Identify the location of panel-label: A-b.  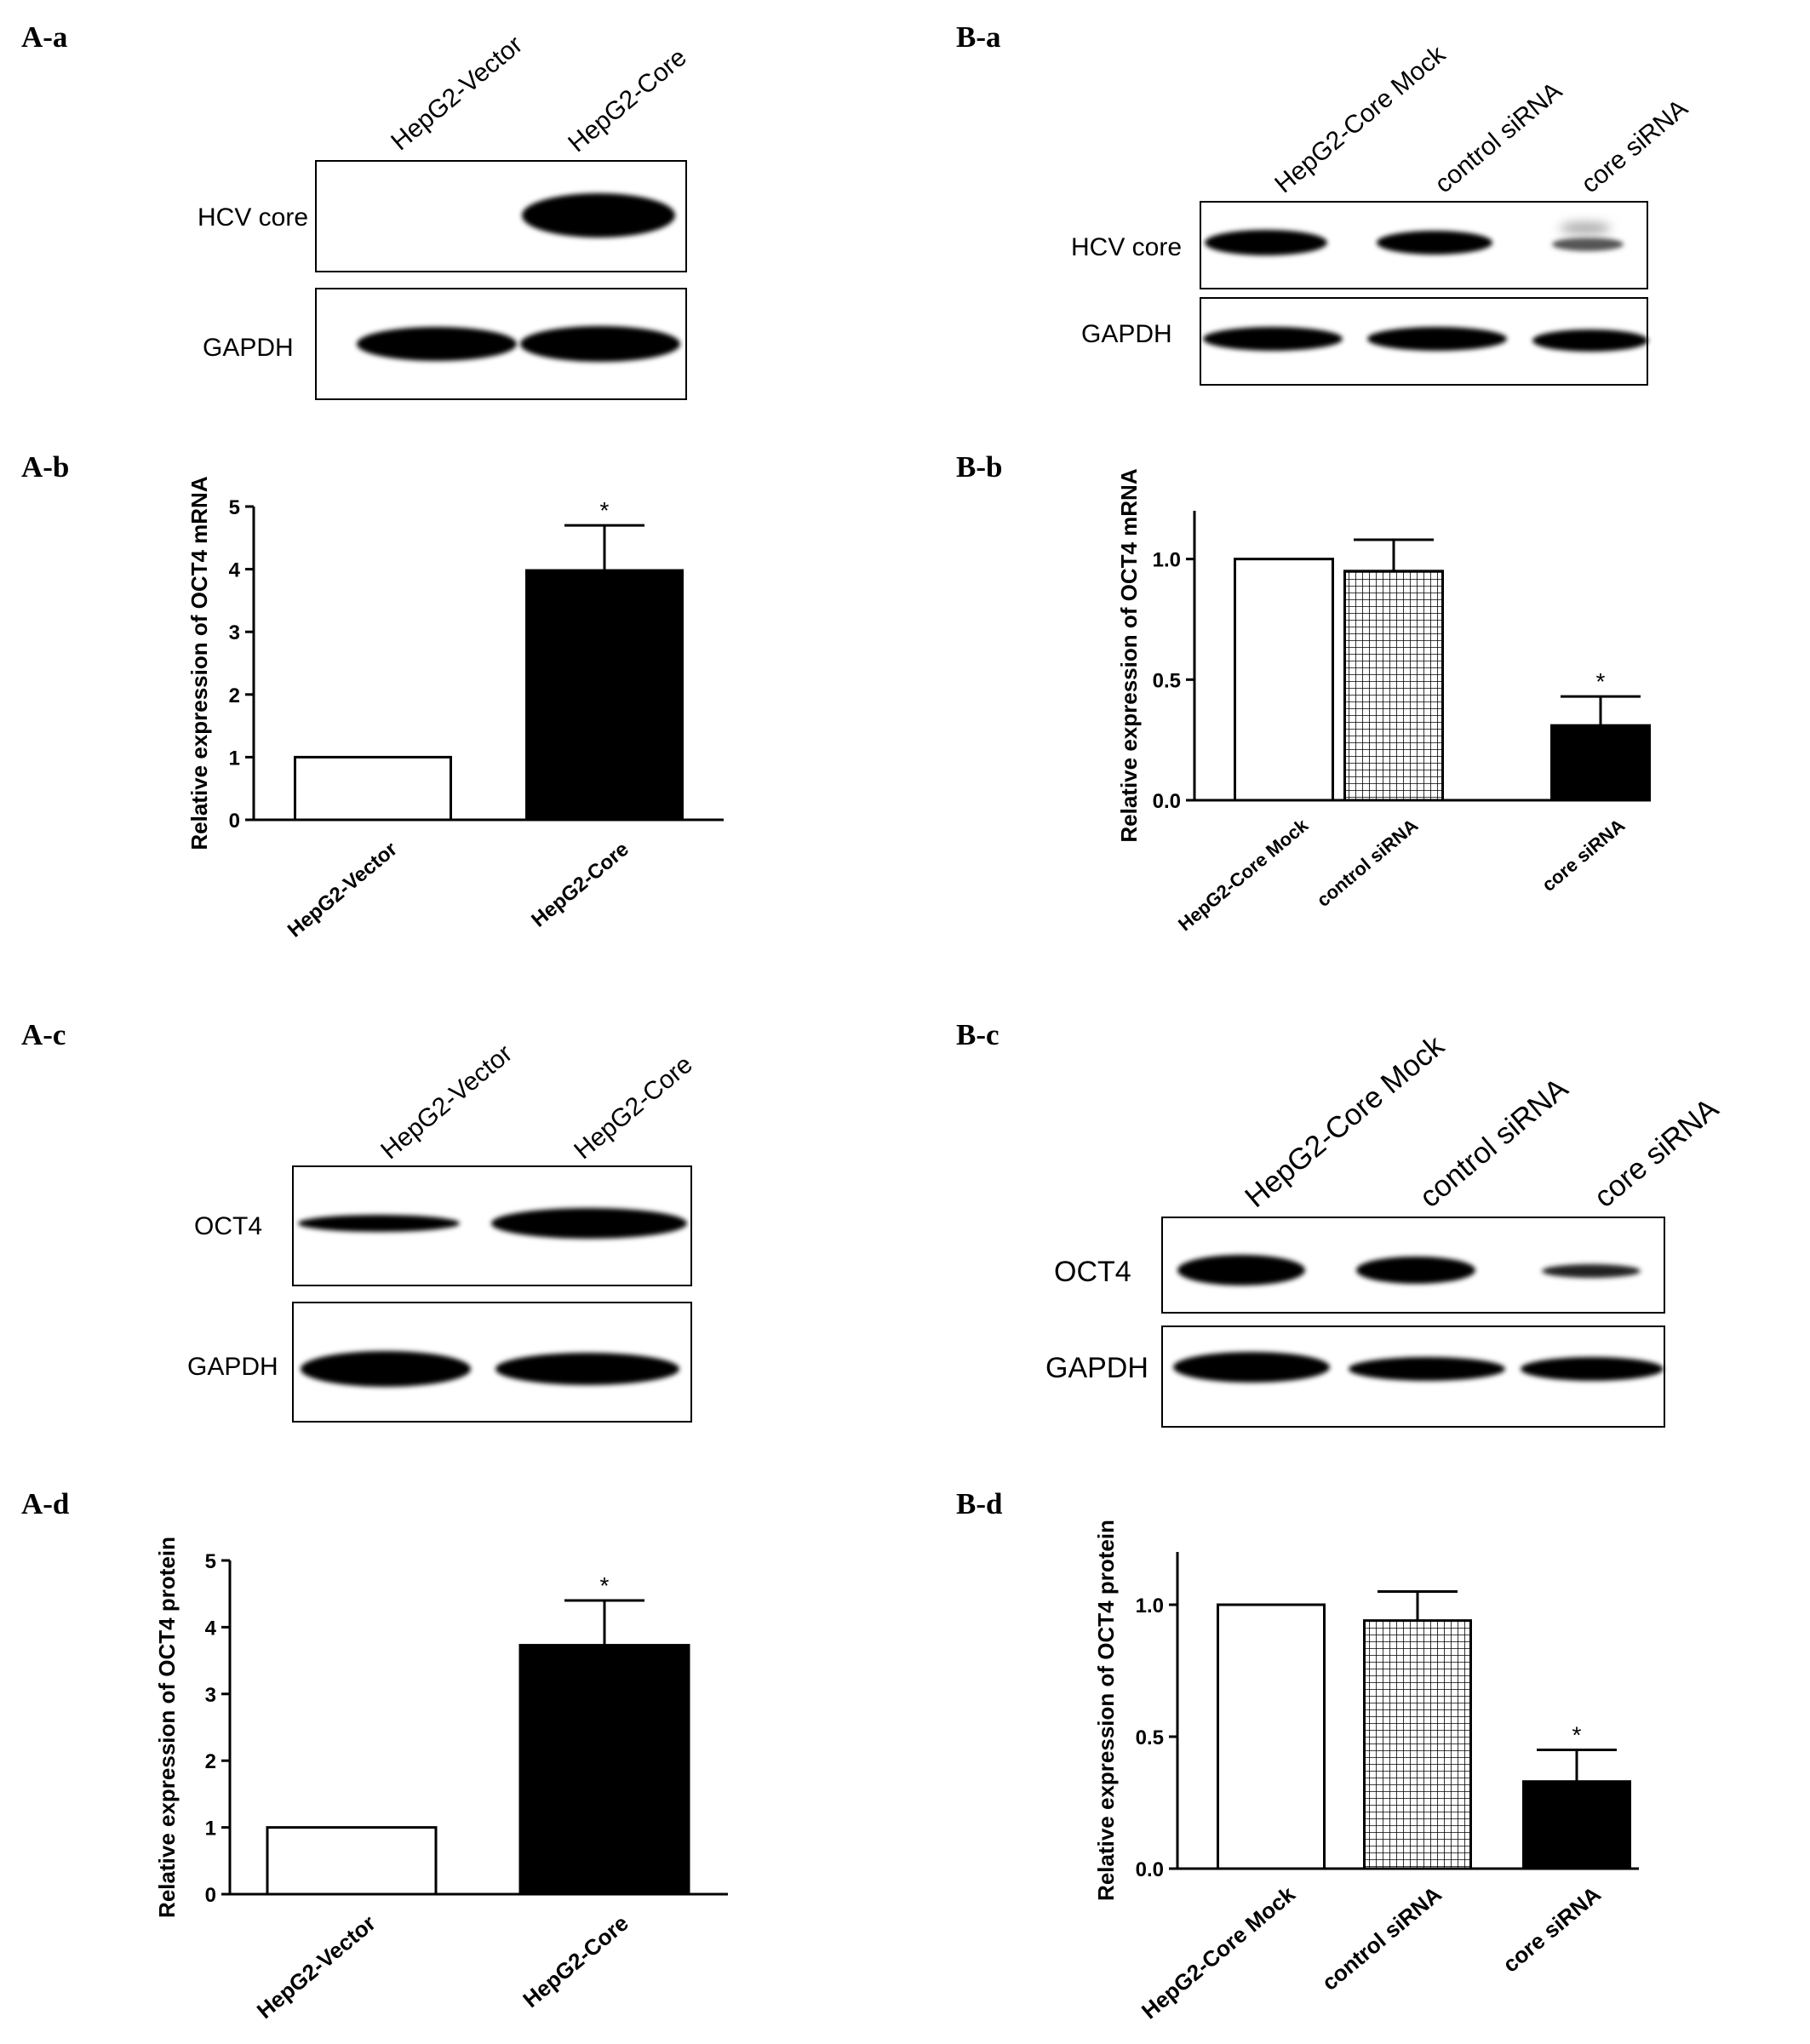
(45, 467).